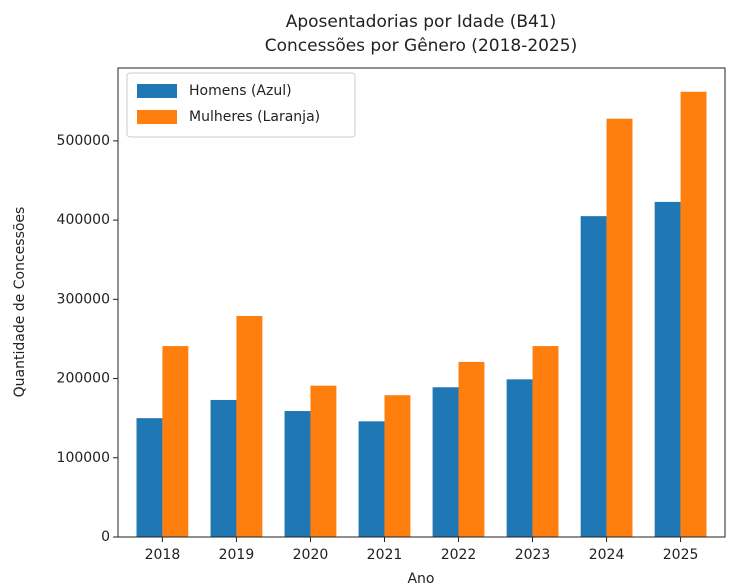 The height and width of the screenshot is (587, 731). I want to click on y-tick-label: 100000, so click(83, 458).